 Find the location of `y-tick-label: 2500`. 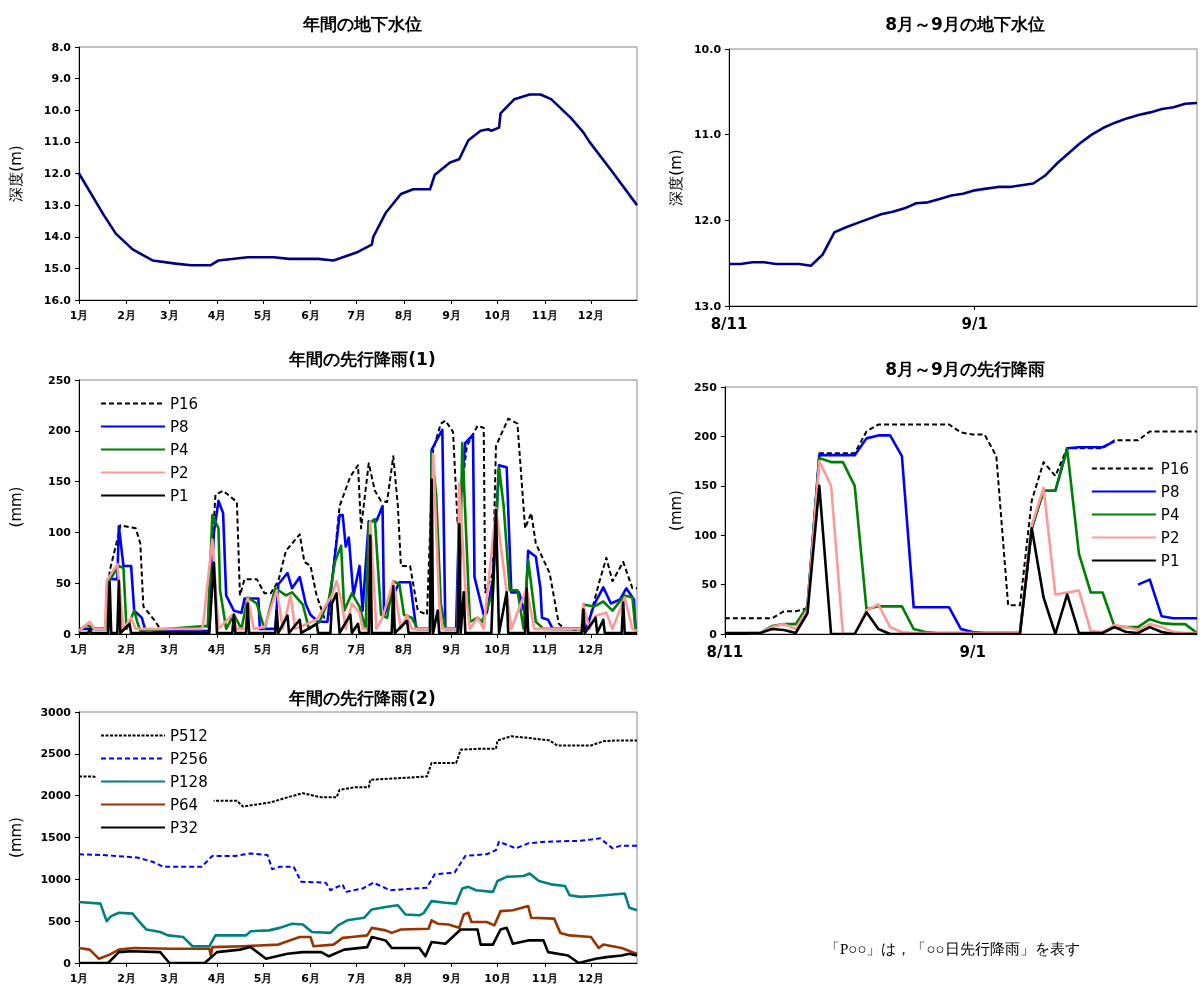

y-tick-label: 2500 is located at coordinates (56, 754).